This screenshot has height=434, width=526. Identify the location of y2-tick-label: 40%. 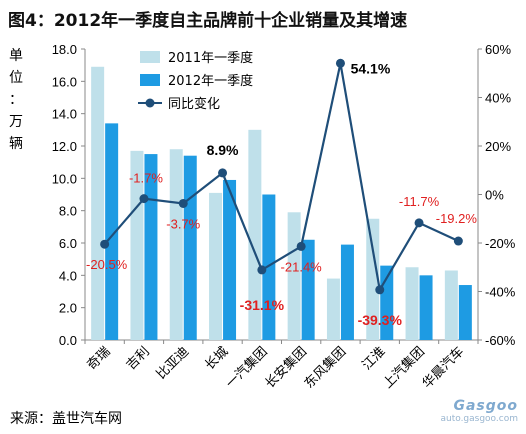
(498, 98).